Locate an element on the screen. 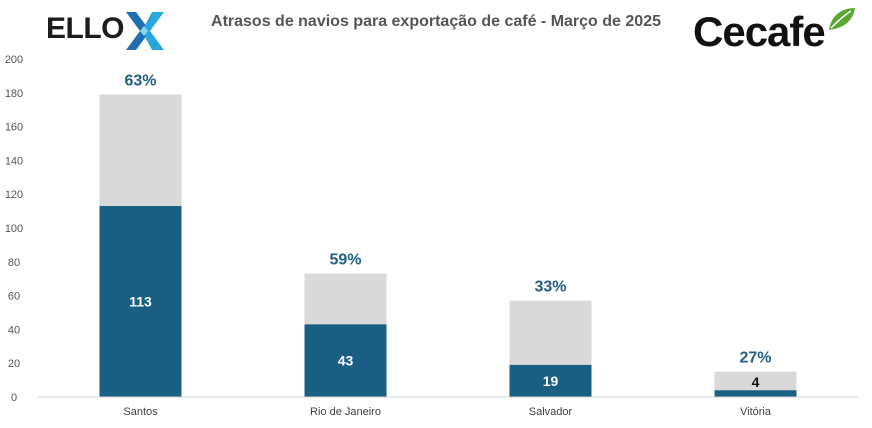 The width and height of the screenshot is (872, 428). data-label: 4 is located at coordinates (756, 382).